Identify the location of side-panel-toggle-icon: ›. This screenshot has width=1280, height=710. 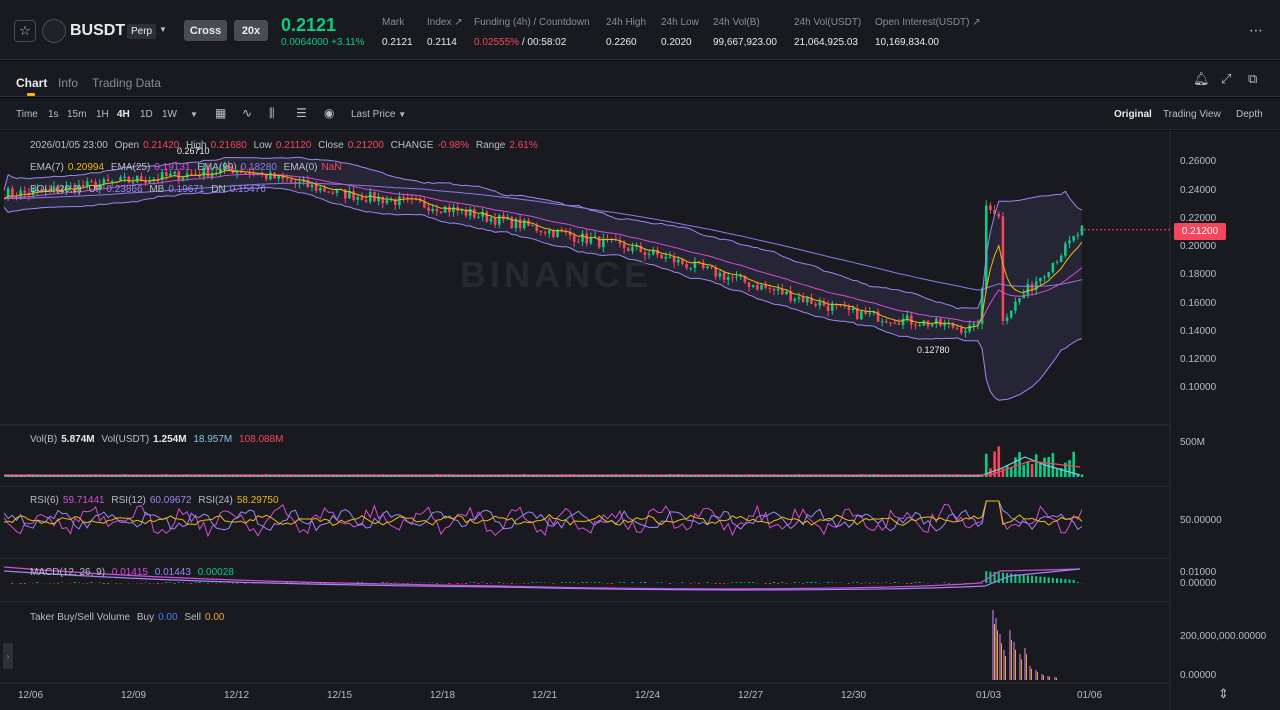
(8, 656).